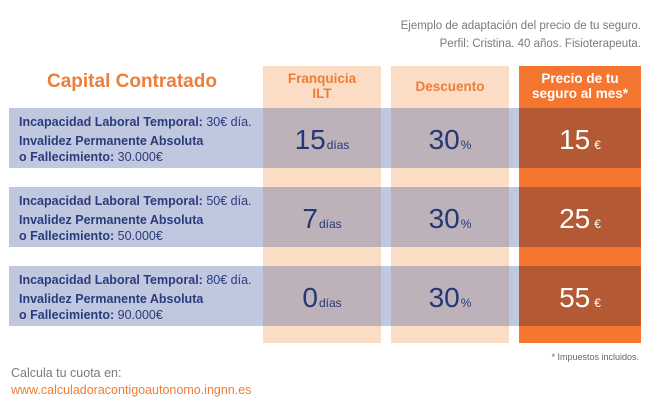 The height and width of the screenshot is (403, 655). I want to click on column-franquicia-bg, so click(322, 204).